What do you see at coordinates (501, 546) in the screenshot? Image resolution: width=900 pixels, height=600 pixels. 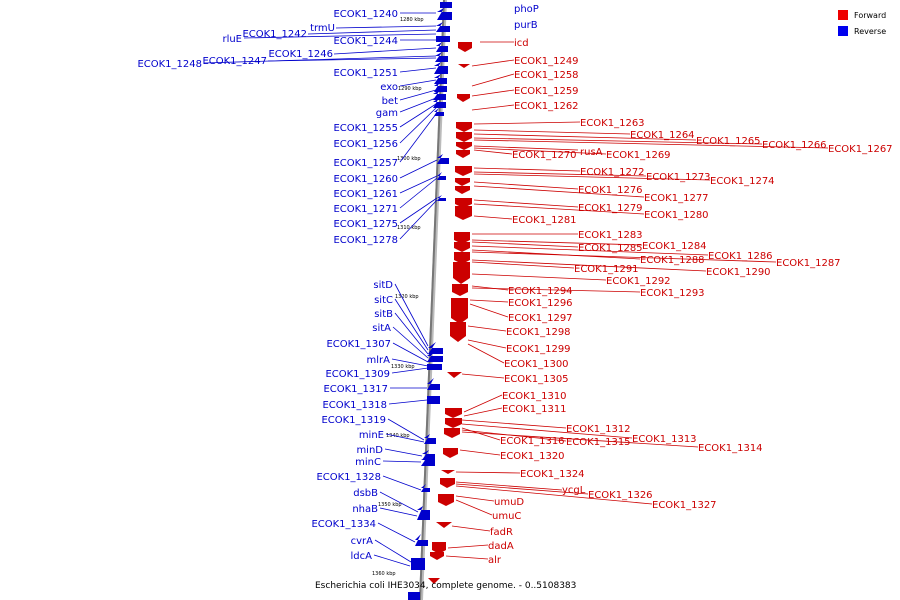 I see `gene-label-forward: dadA` at bounding box center [501, 546].